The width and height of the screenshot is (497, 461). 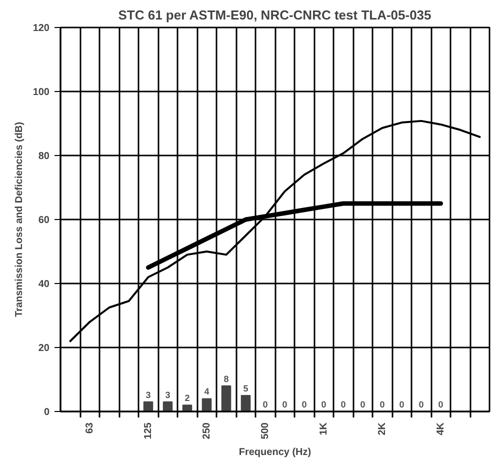 What do you see at coordinates (47, 412) in the screenshot?
I see `y-tick-label: 0` at bounding box center [47, 412].